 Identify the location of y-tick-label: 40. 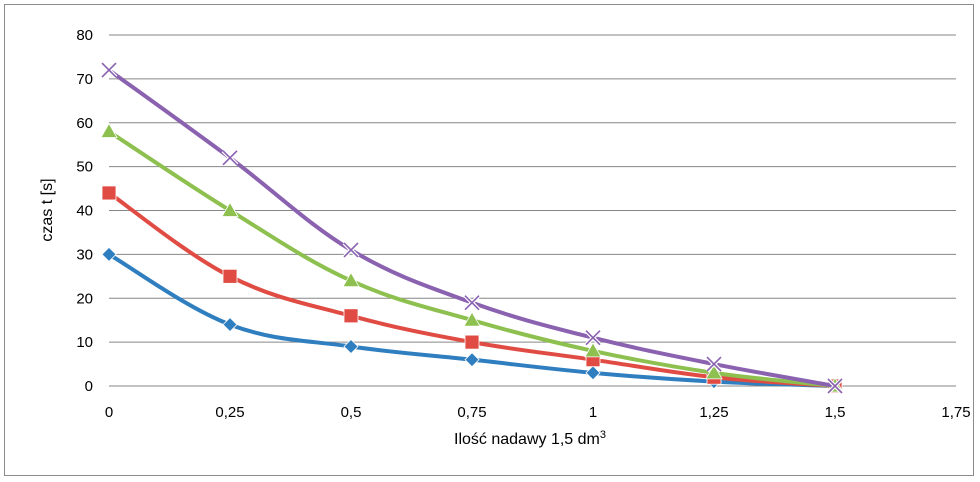
(84, 211).